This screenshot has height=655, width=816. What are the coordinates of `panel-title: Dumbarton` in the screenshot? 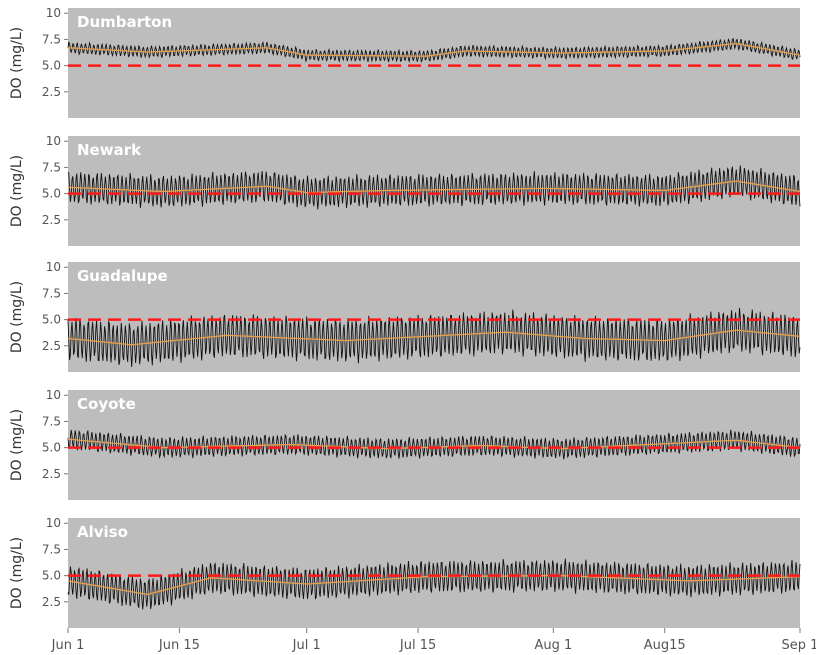 It's located at (124, 22).